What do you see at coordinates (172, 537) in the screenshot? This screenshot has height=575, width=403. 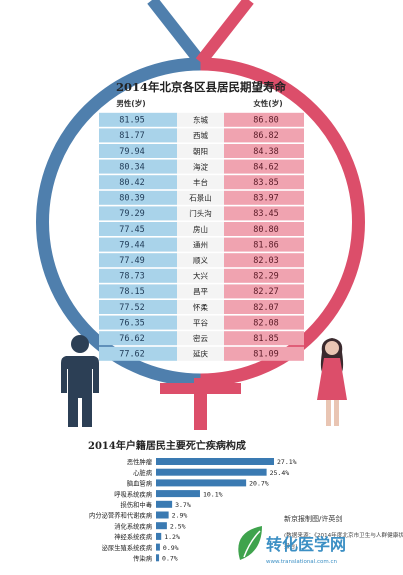 I see `bar-value-label: 1.2%` at bounding box center [172, 537].